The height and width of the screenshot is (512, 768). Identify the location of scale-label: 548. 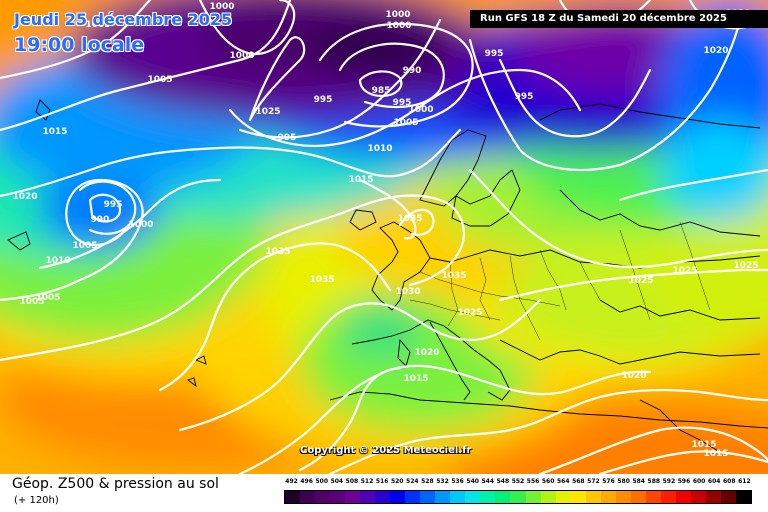
(503, 481).